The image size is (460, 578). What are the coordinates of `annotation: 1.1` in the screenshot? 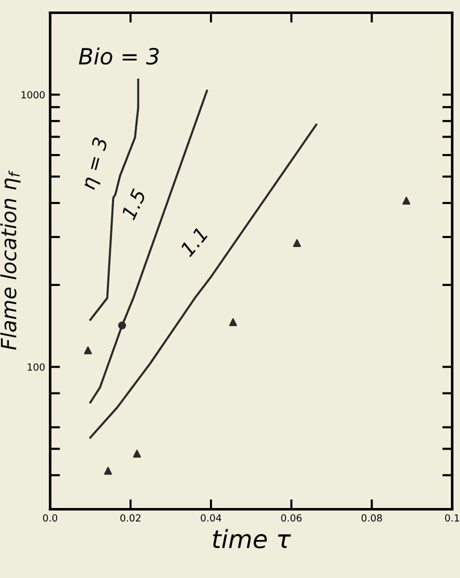 It's located at (193, 242).